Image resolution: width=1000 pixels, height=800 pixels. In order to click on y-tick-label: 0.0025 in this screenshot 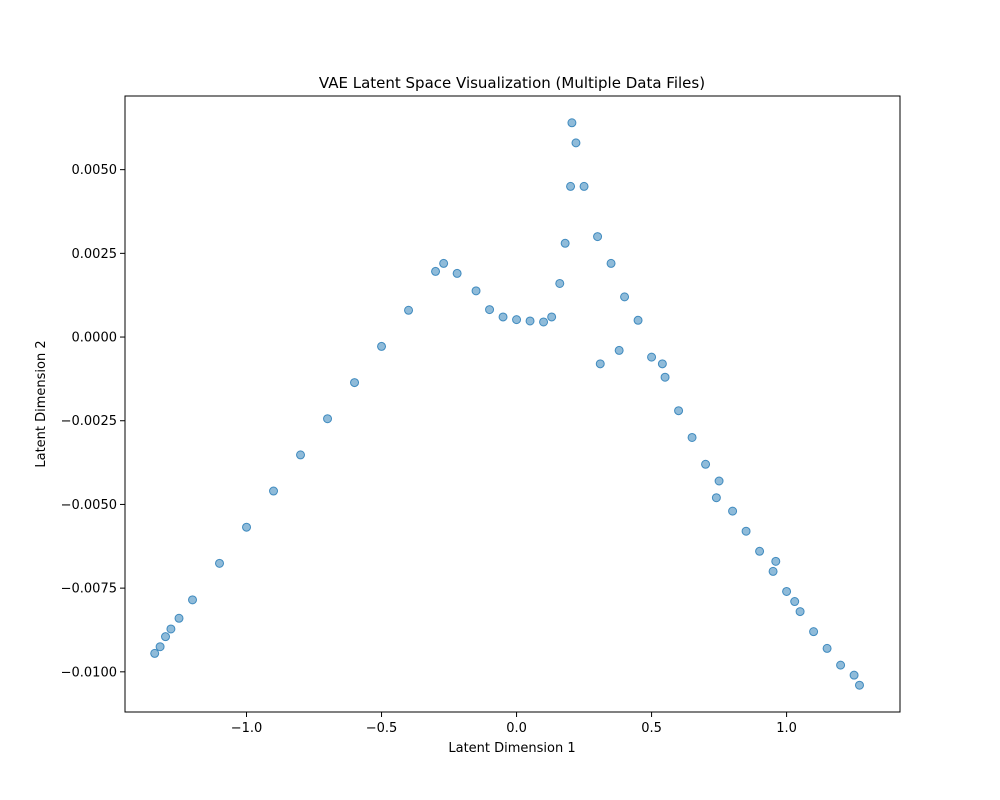, I will do `click(95, 254)`.